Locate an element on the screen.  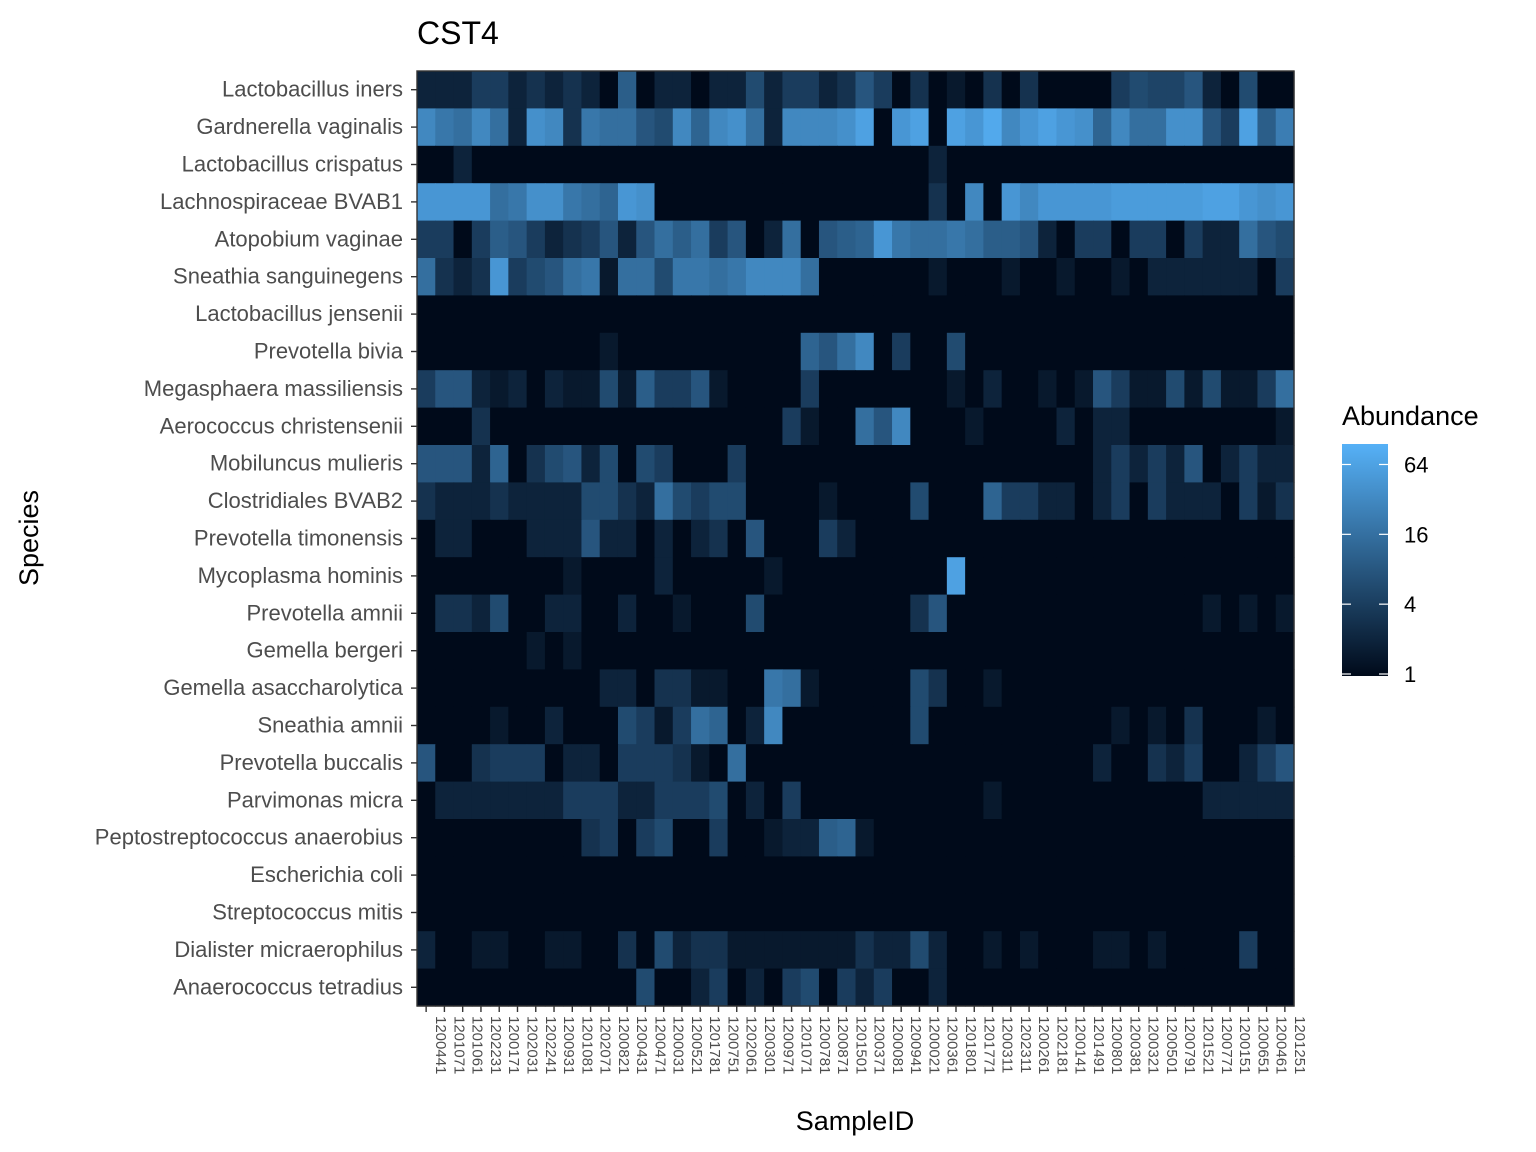
x-tick-label: 1202071 is located at coordinates (605, 1045).